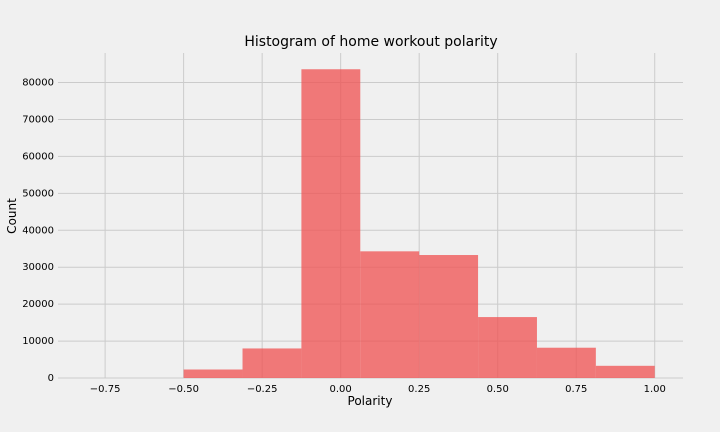 The image size is (720, 432). Describe the element at coordinates (576, 389) in the screenshot. I see `x-tick-label: 0.75` at that location.